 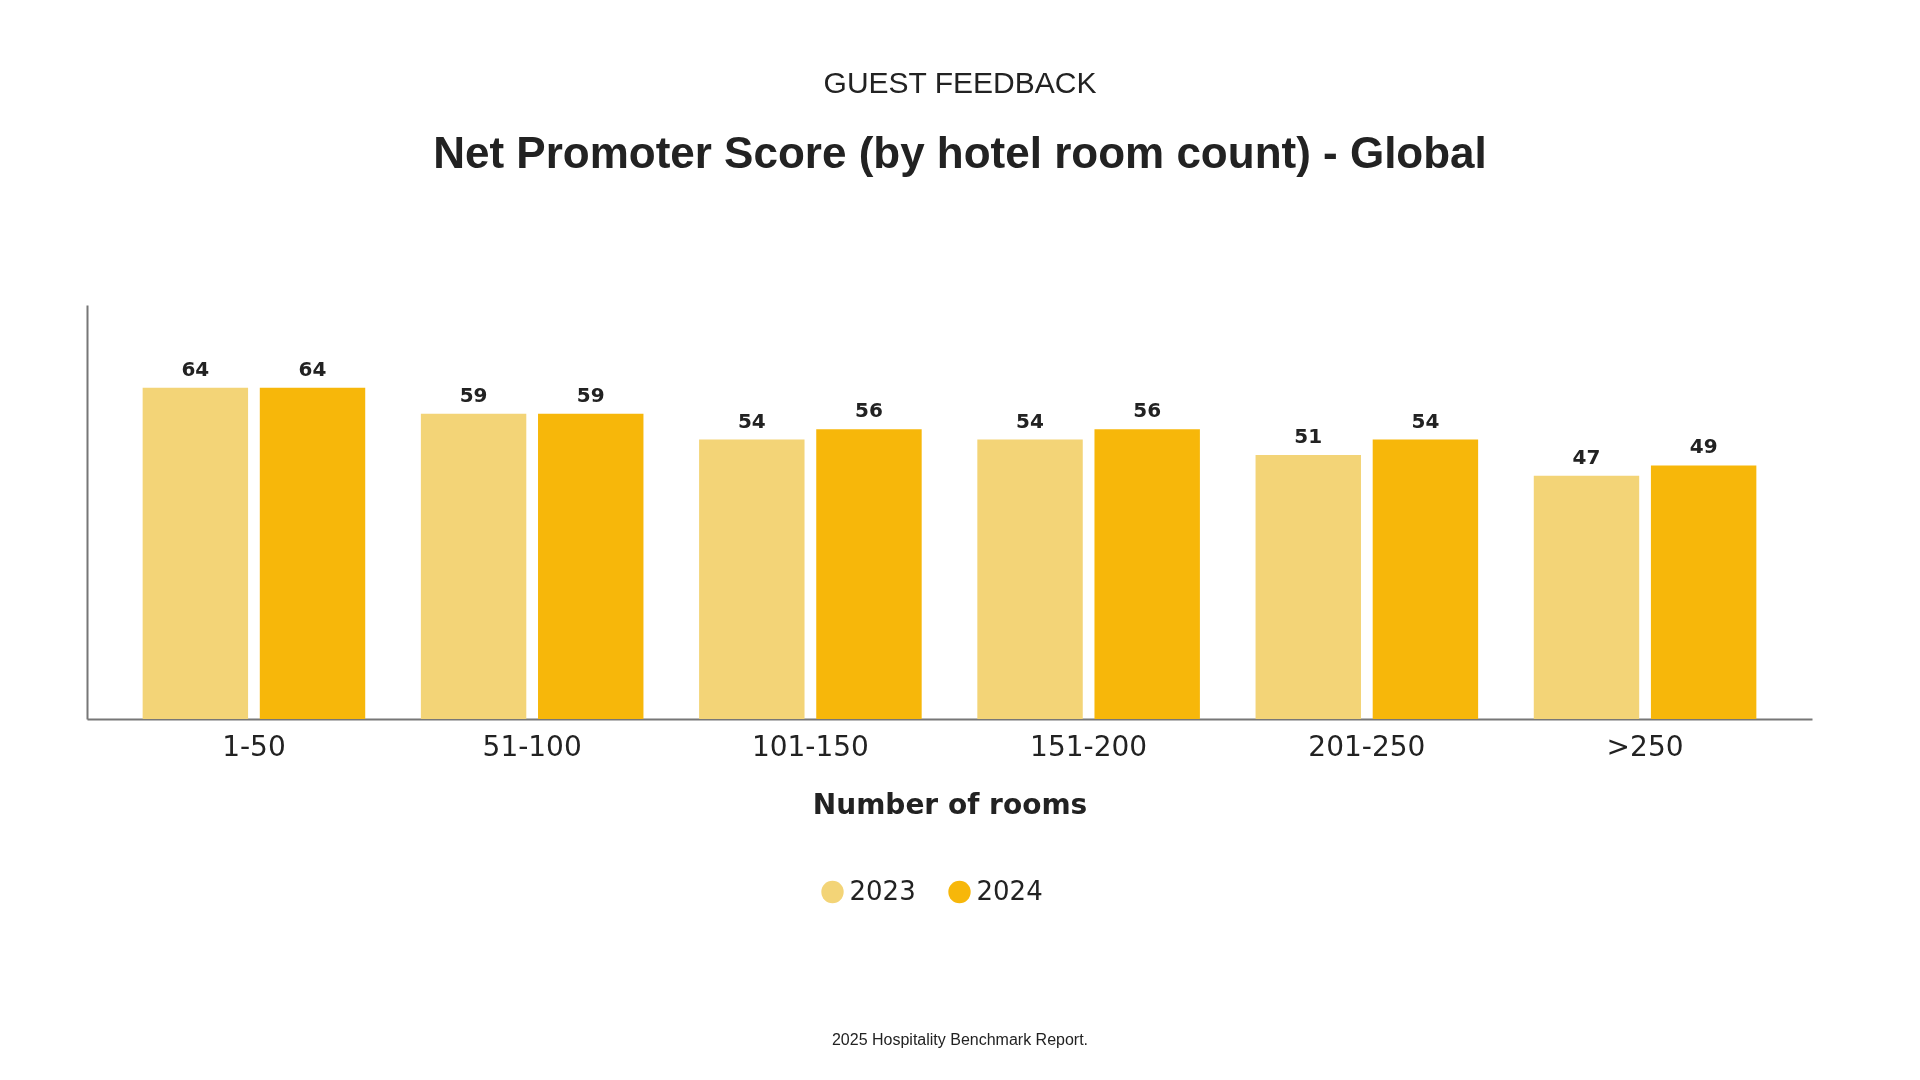 I want to click on x-axis-title: Number of rooms, so click(x=950, y=804).